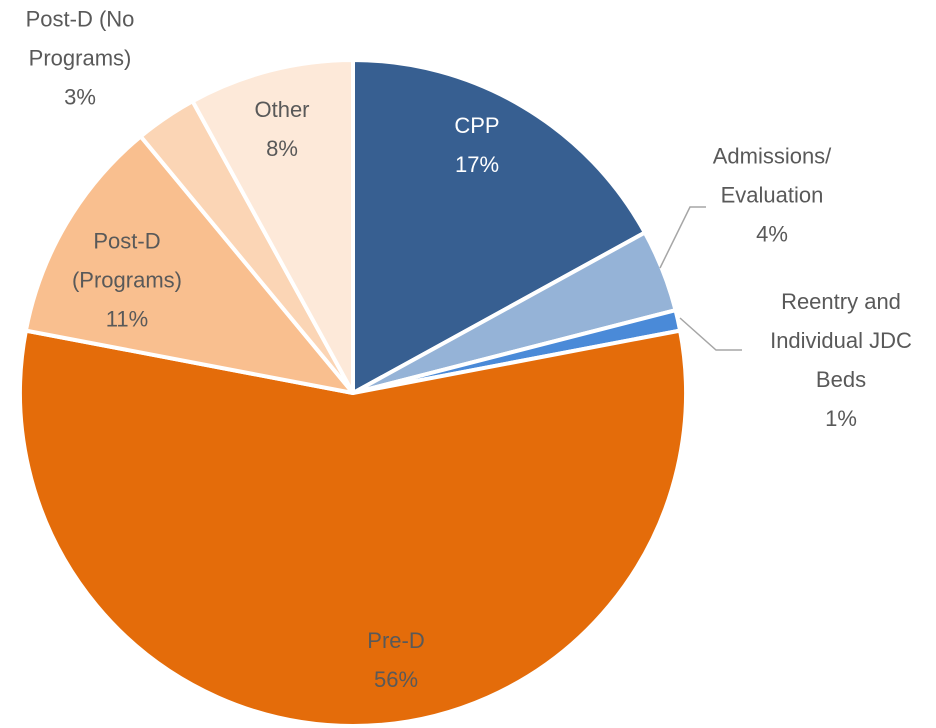  Describe the element at coordinates (127, 319) in the screenshot. I see `value-label: 11%` at that location.